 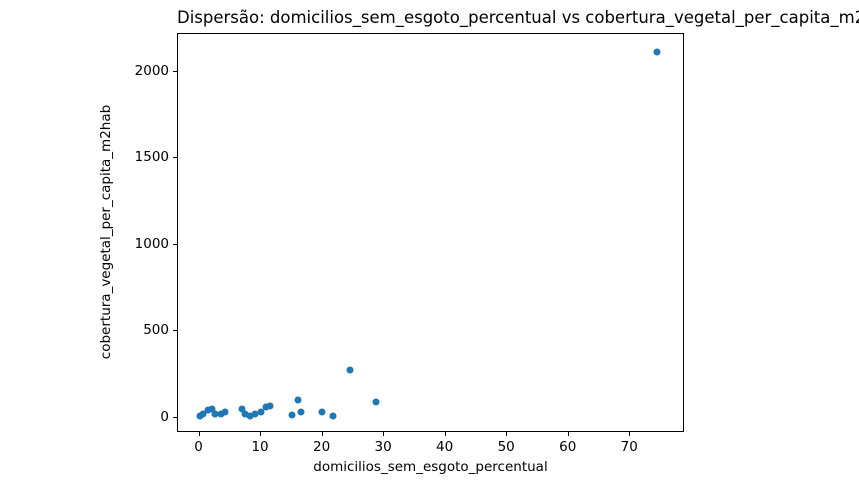 I want to click on x-tick-label: 0, so click(x=198, y=447).